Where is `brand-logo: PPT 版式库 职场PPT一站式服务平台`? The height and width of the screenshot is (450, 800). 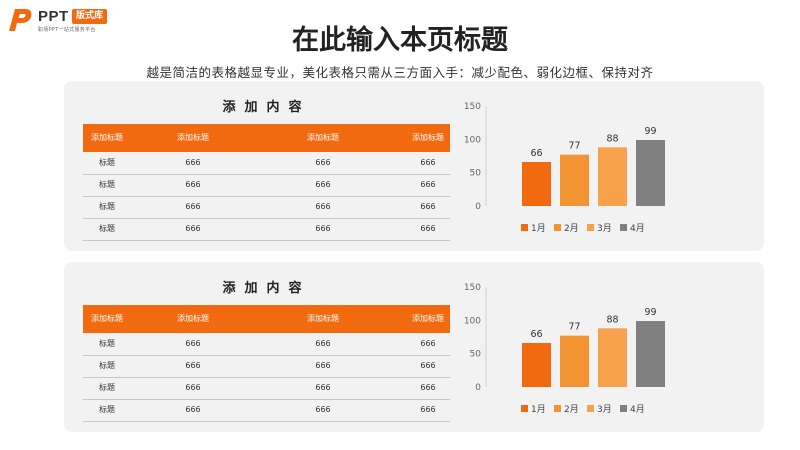
brand-logo: PPT 版式库 职场PPT一站式服务平台 is located at coordinates (83, 21).